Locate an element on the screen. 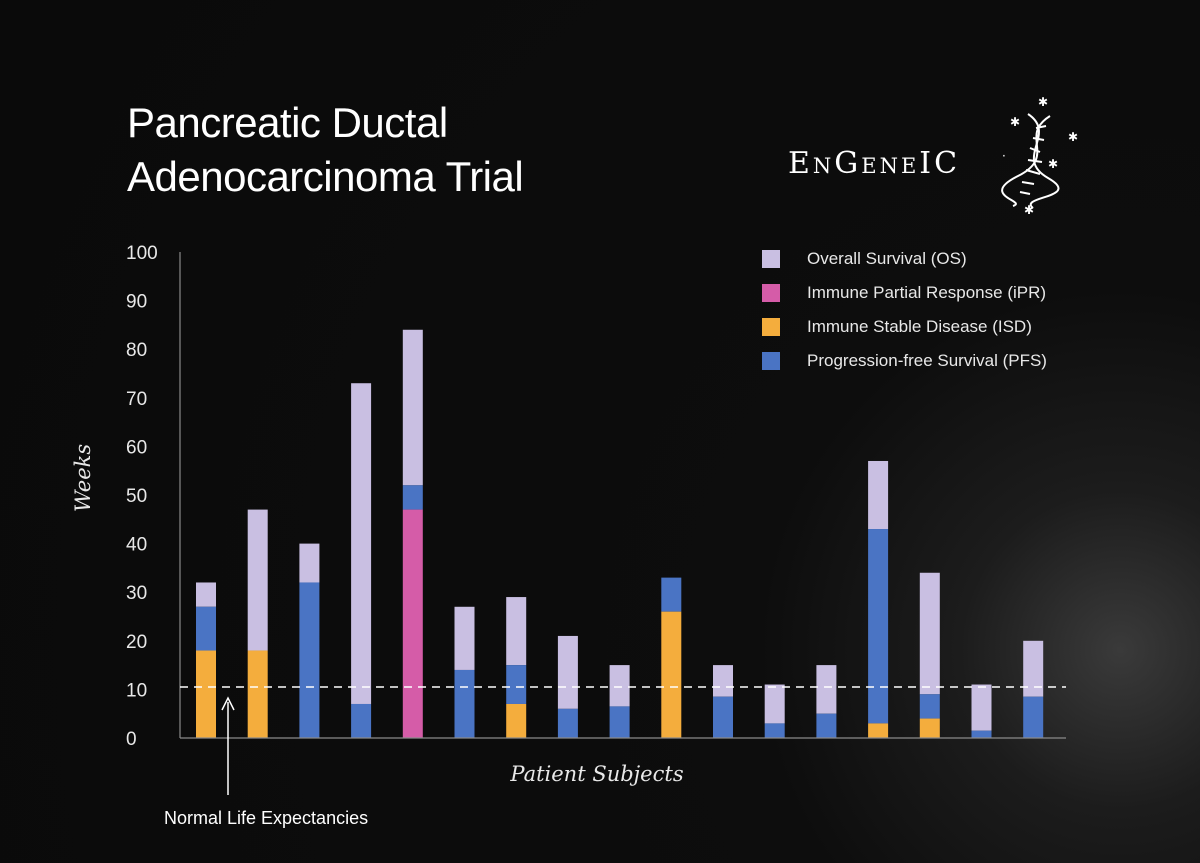 This screenshot has width=1200, height=863. y-tick-label: 10 is located at coordinates (136, 690).